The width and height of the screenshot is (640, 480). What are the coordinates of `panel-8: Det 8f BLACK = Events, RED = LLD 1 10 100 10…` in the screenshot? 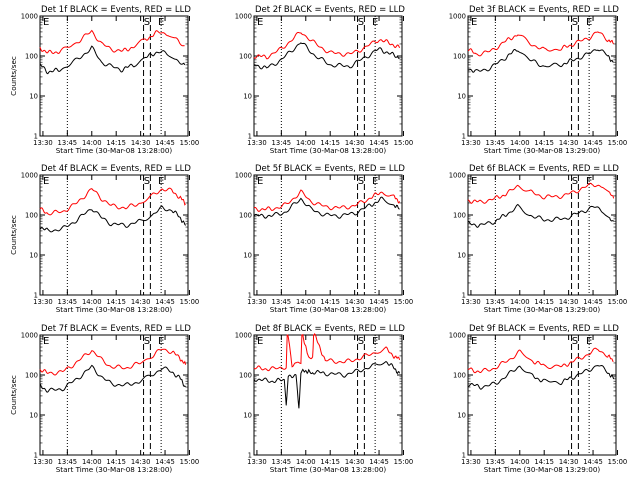 It's located at (324, 399).